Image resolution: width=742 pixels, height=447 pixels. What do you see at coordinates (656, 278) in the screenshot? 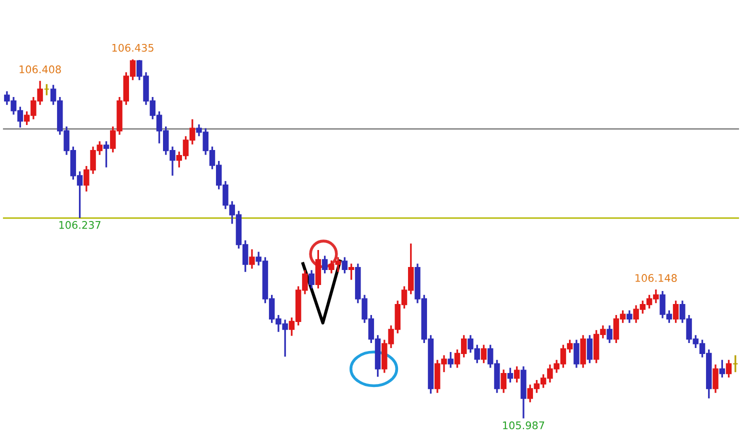
I see `annotation: 106.148` at bounding box center [656, 278].